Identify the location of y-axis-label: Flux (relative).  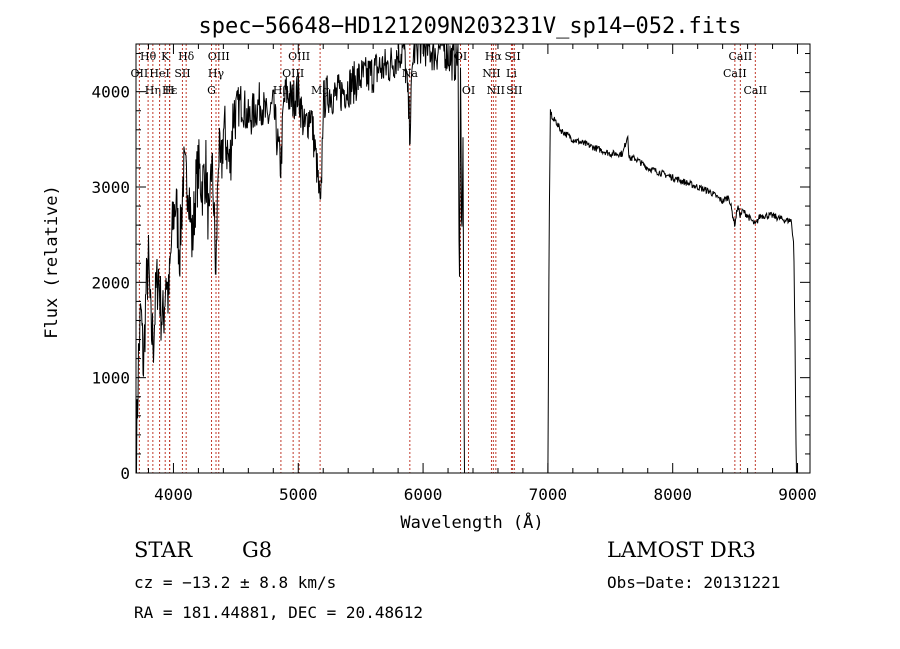
(52, 262).